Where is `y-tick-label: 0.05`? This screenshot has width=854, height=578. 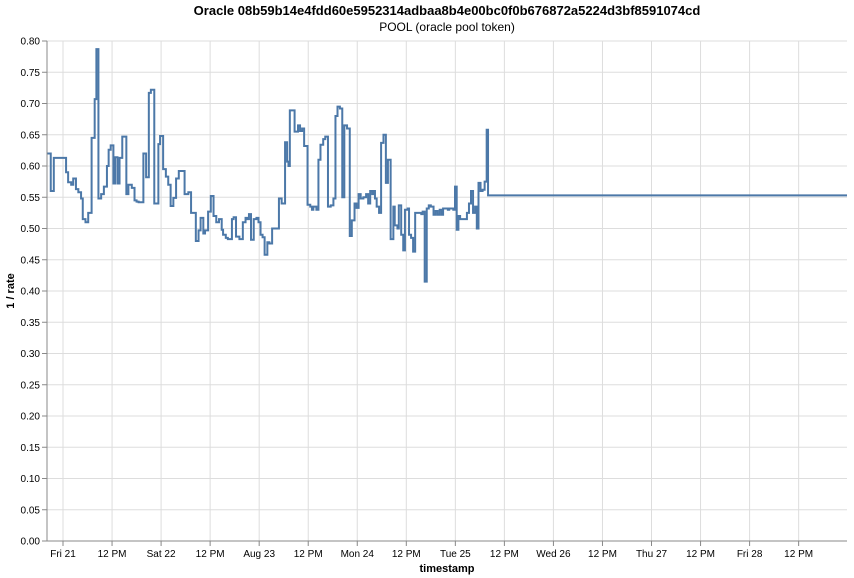
y-tick-label: 0.05 is located at coordinates (31, 510).